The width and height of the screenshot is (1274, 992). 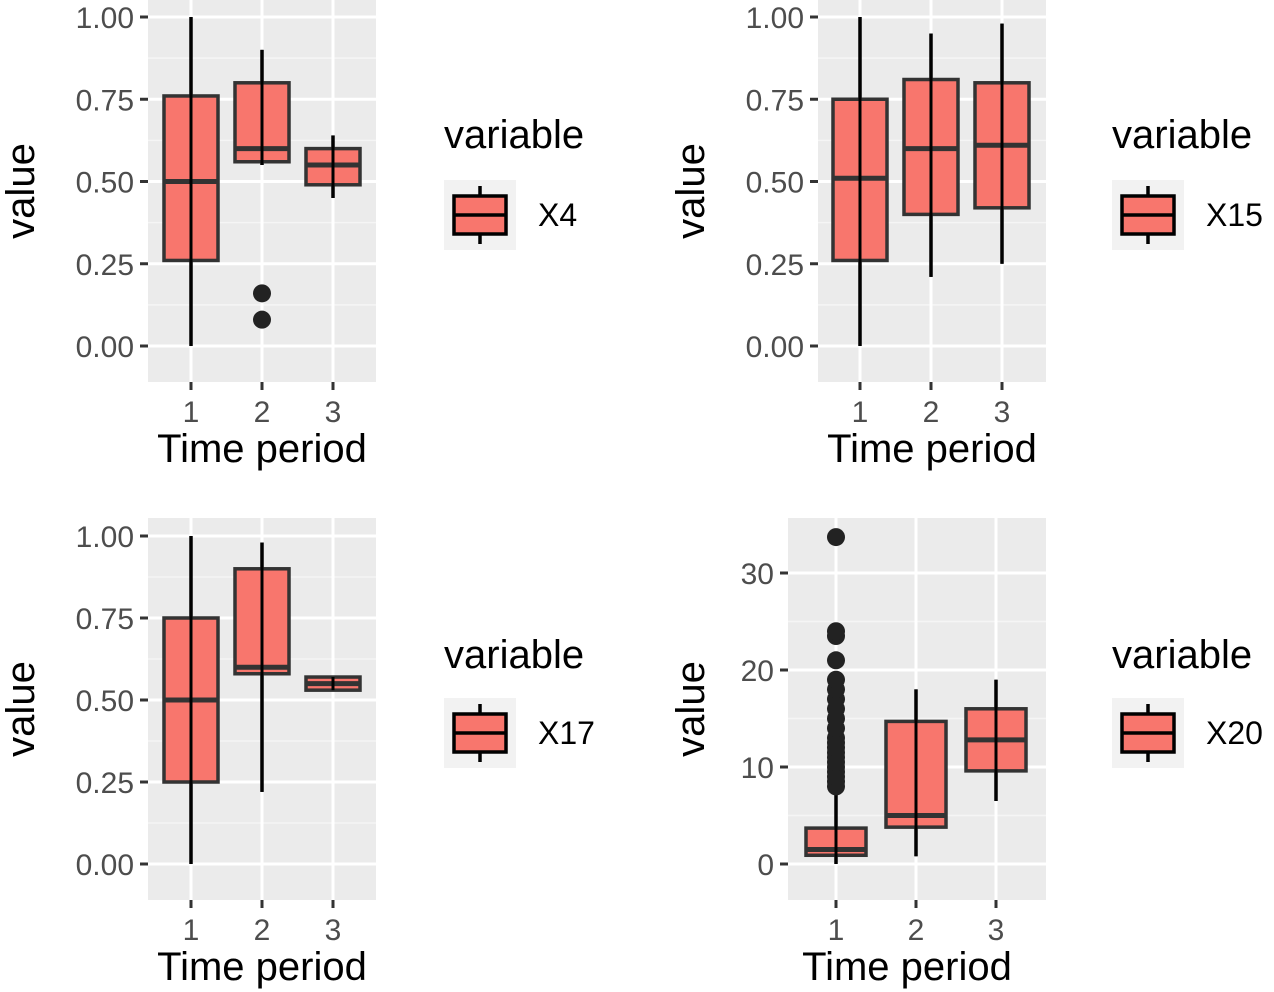 I want to click on y-tick-label: 20, so click(x=757, y=671).